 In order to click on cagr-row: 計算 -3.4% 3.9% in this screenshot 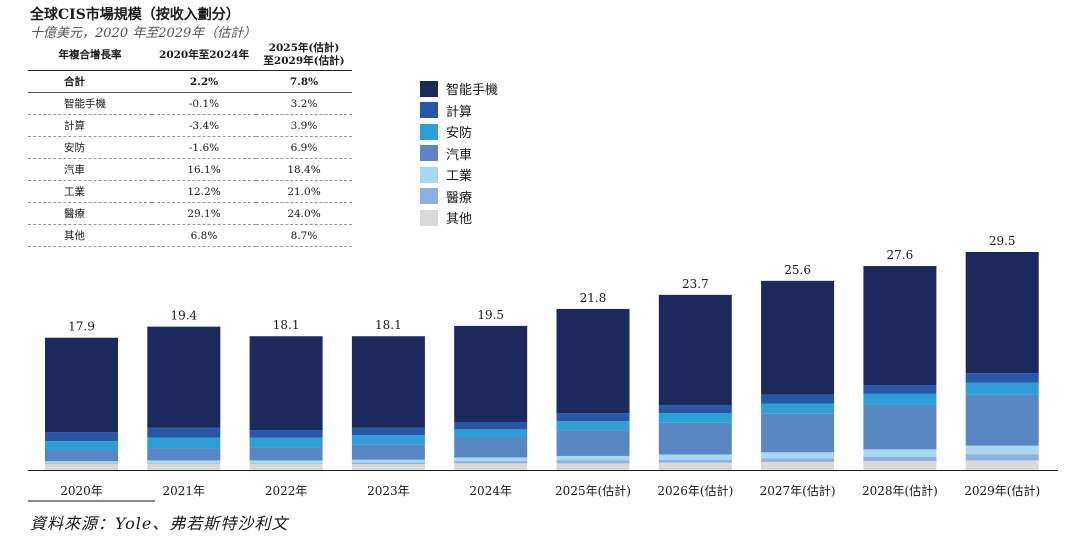, I will do `click(190, 125)`.